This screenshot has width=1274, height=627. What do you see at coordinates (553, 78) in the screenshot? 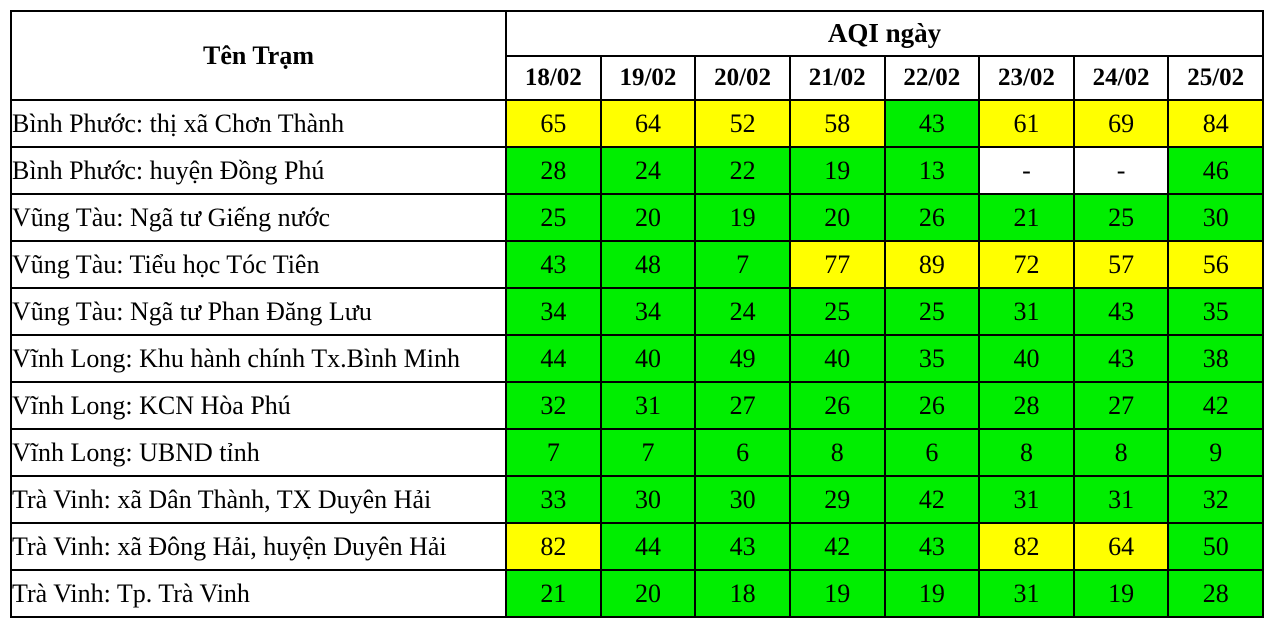
I see `date-header-cell: 18/02` at bounding box center [553, 78].